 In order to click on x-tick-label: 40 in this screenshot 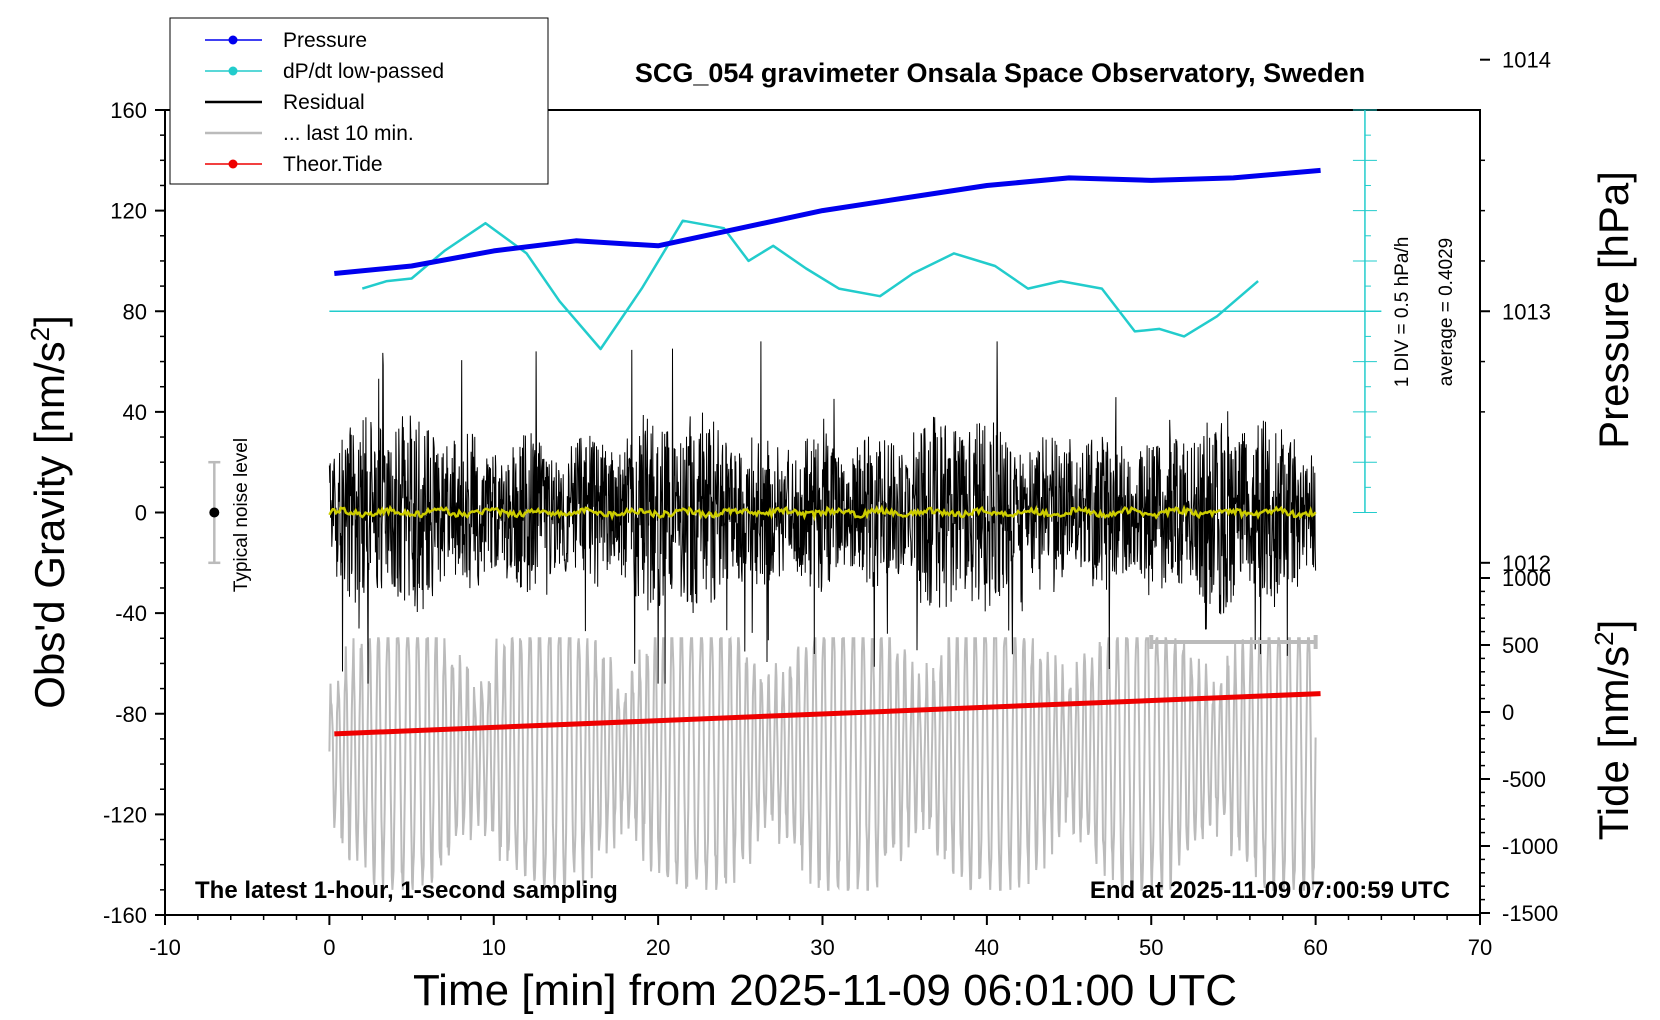, I will do `click(987, 947)`.